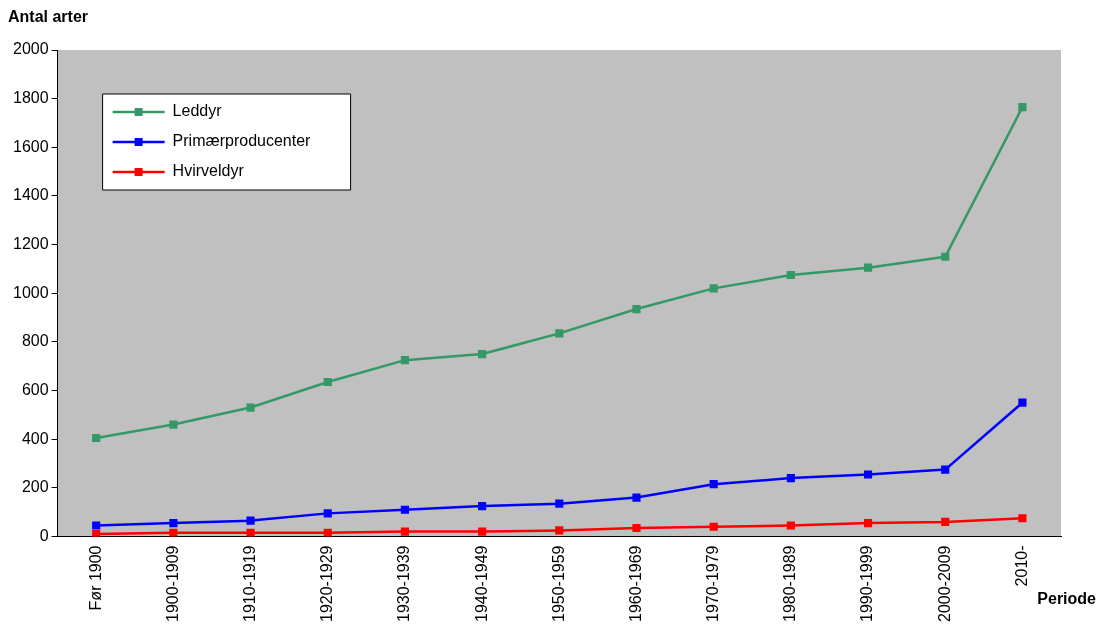 This screenshot has height=630, width=1101. What do you see at coordinates (44, 535) in the screenshot?
I see `y-tick-label: 0` at bounding box center [44, 535].